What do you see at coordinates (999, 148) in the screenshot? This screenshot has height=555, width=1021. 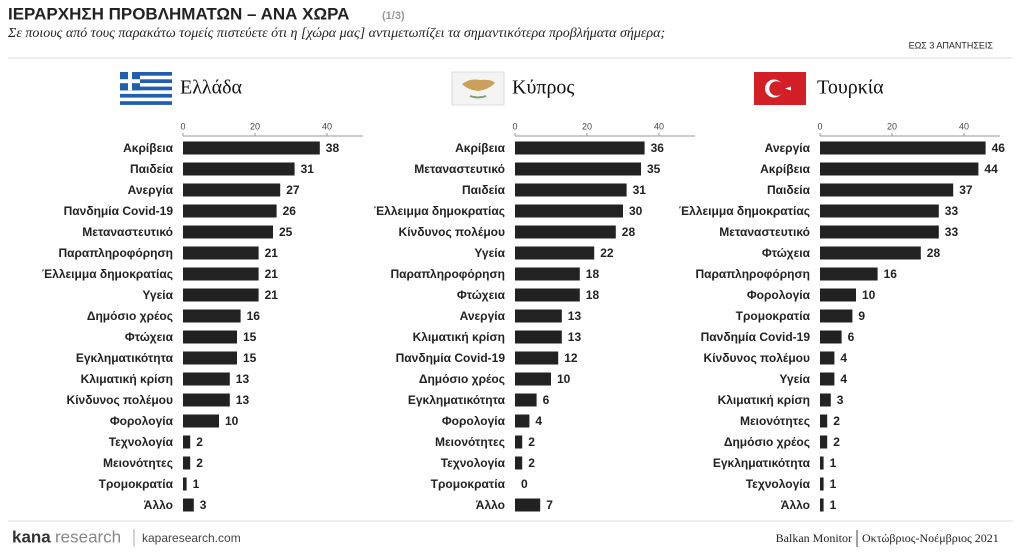 I see `value-label: 46` at bounding box center [999, 148].